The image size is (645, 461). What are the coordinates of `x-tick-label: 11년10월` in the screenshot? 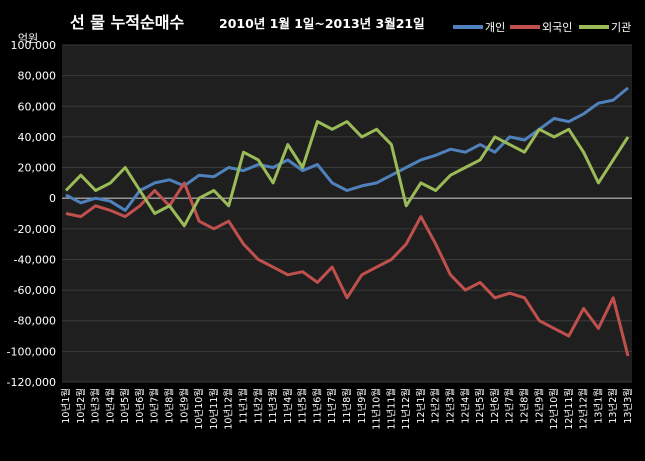 It's located at (377, 409).